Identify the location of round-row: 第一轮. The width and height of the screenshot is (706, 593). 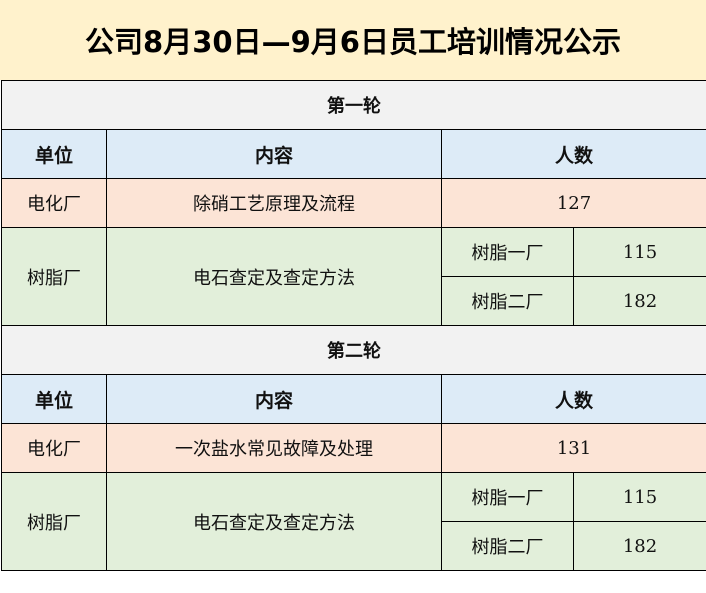
(353, 105).